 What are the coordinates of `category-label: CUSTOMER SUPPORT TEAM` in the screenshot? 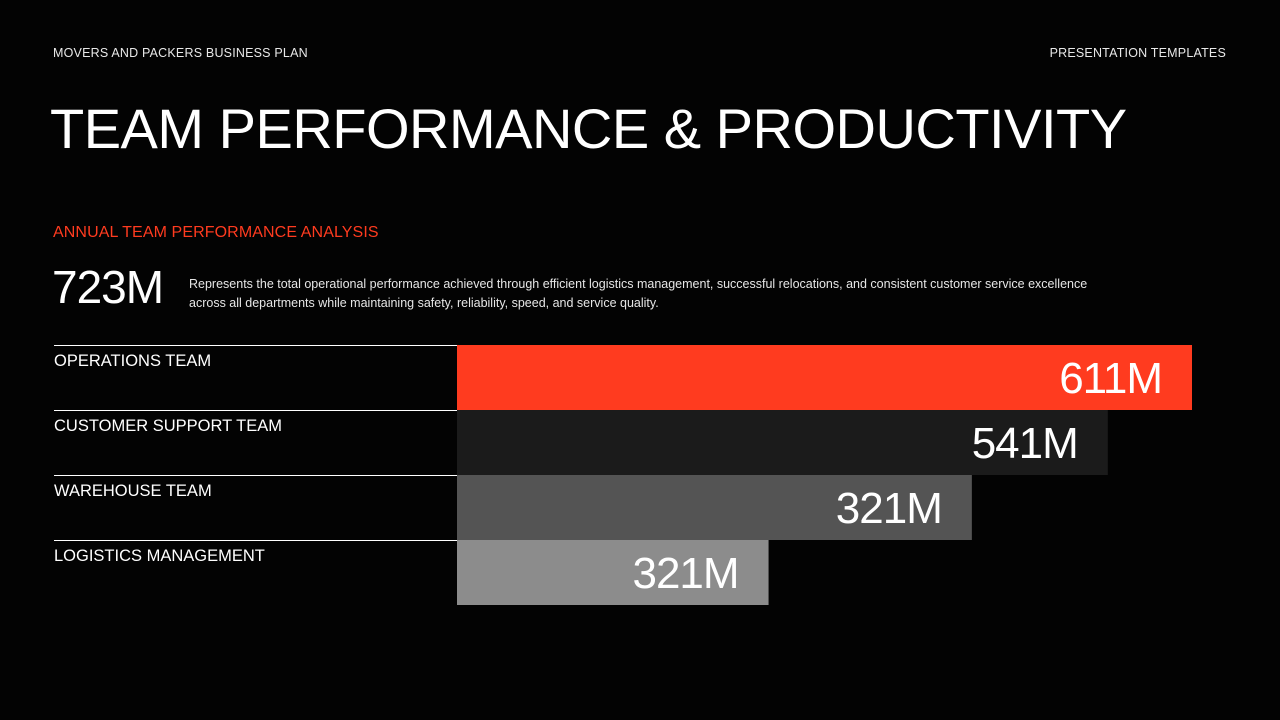 It's located at (168, 426).